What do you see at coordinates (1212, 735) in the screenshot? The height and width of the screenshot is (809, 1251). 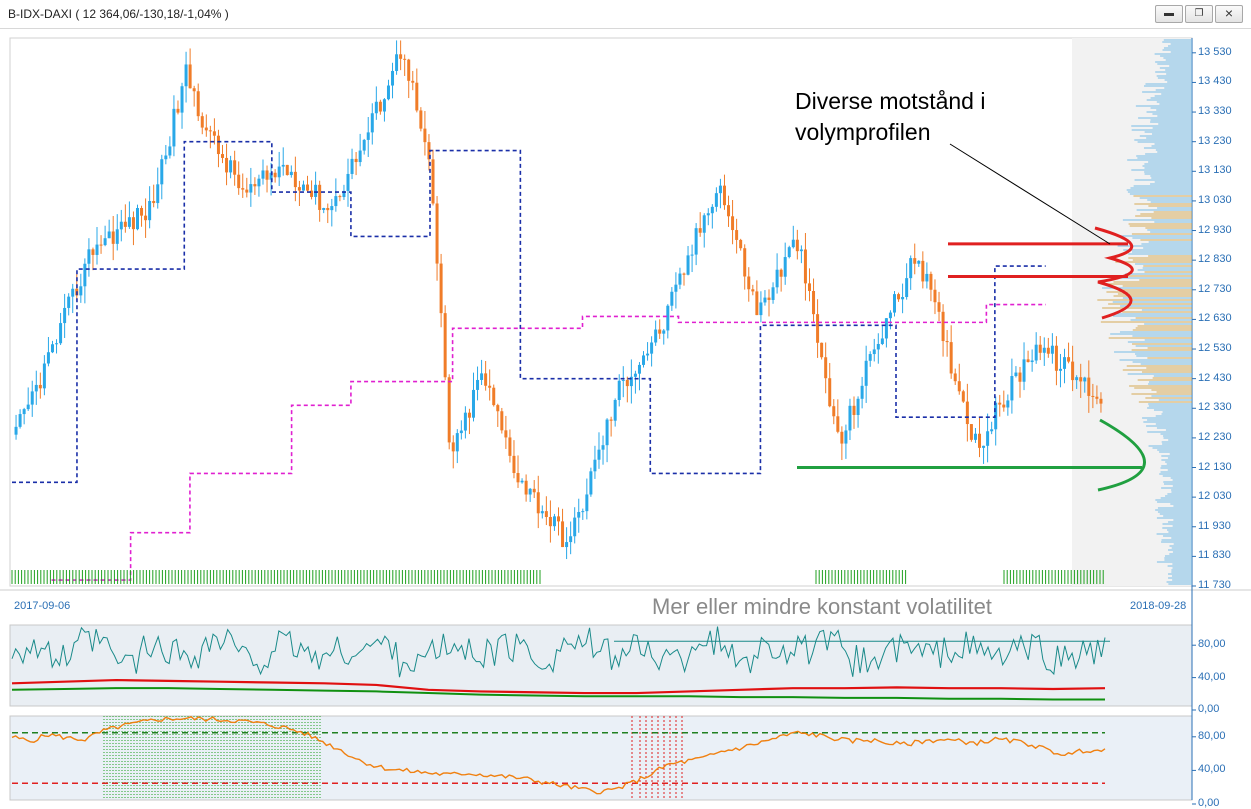 I see `oscillator-tick-label: 80,00` at bounding box center [1212, 735].